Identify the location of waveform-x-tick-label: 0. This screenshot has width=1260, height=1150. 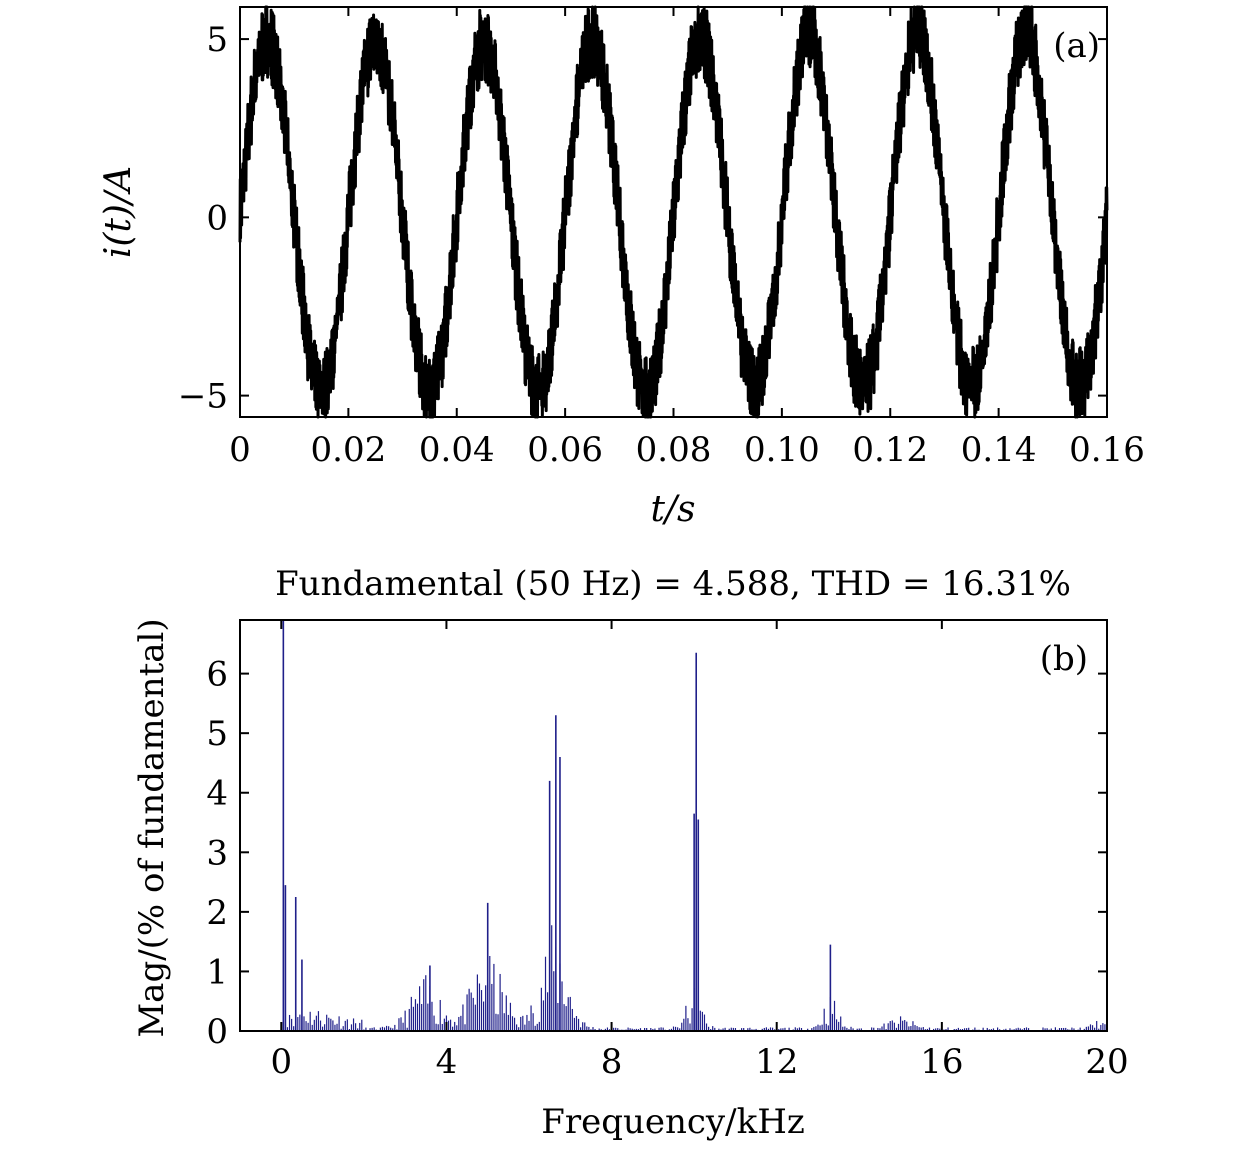
(240, 450).